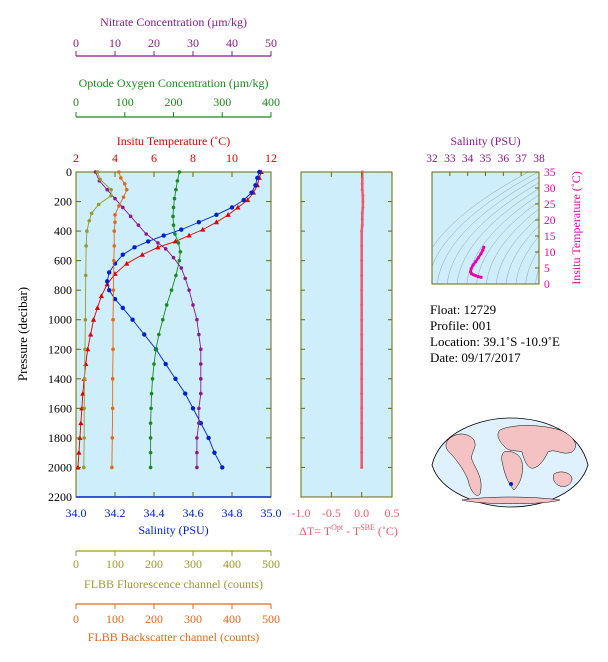 Image resolution: width=608 pixels, height=662 pixels. What do you see at coordinates (461, 325) in the screenshot?
I see `profile-id: Profile: 001` at bounding box center [461, 325].